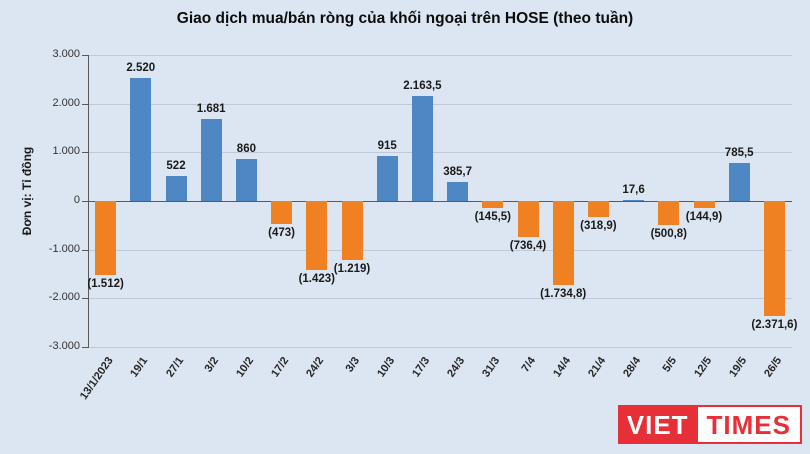 The image size is (810, 454). Describe the element at coordinates (702, 367) in the screenshot. I see `x-tick-label: 12/5` at that location.